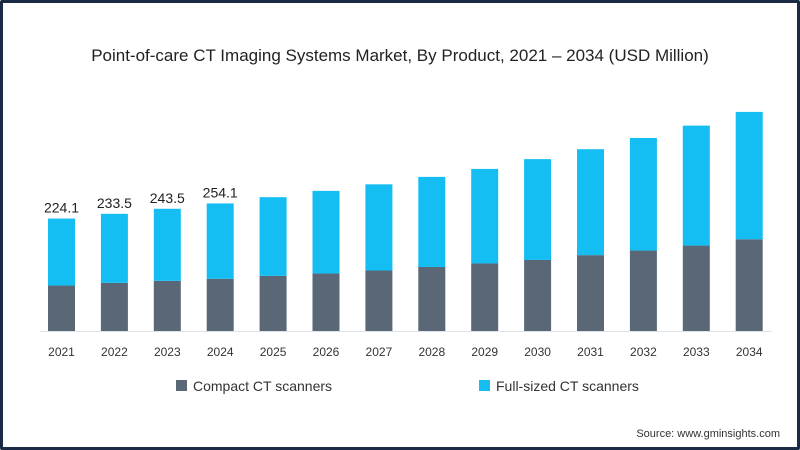  What do you see at coordinates (696, 185) in the screenshot?
I see `bar-full-sized-2033` at bounding box center [696, 185].